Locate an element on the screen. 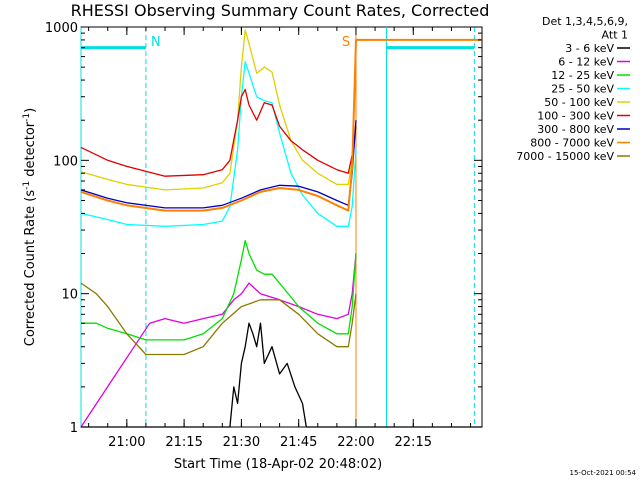 This screenshot has height=480, width=640. timestamp: 15-Oct-2021 00:54 is located at coordinates (603, 473).